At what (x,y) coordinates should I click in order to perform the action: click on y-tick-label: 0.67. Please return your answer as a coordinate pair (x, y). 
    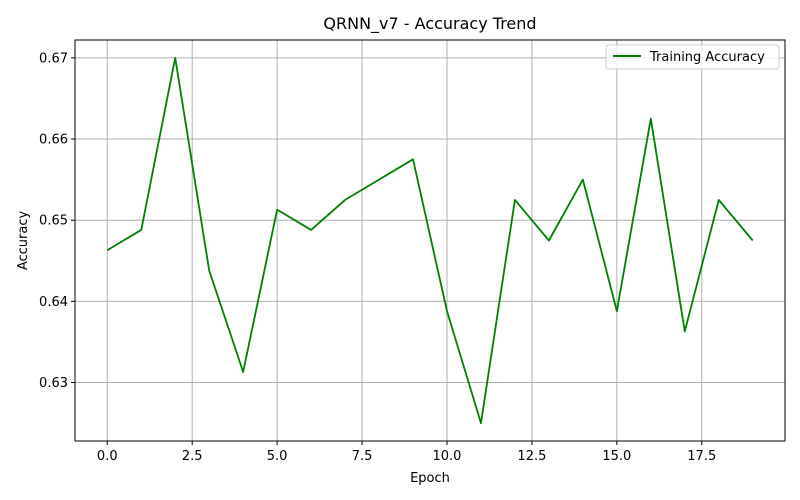
    Looking at the image, I should click on (53, 58).